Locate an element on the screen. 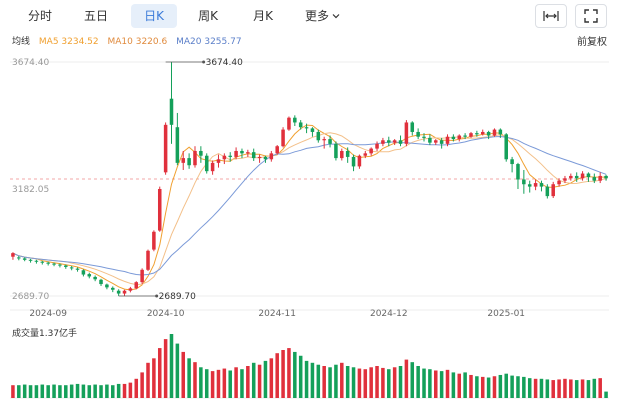 Image resolution: width=619 pixels, height=406 pixels. x-tick-label: 2024-11 is located at coordinates (277, 314).